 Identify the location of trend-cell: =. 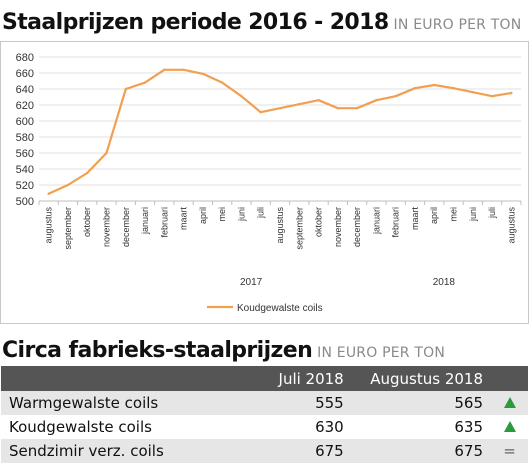
(509, 451).